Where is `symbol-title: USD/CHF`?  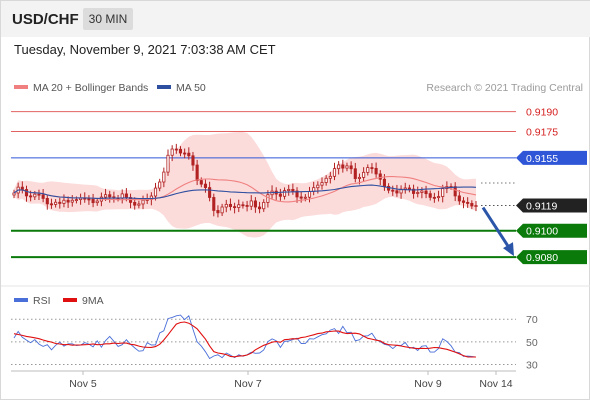
symbol-title: USD/CHF is located at coordinates (45, 19).